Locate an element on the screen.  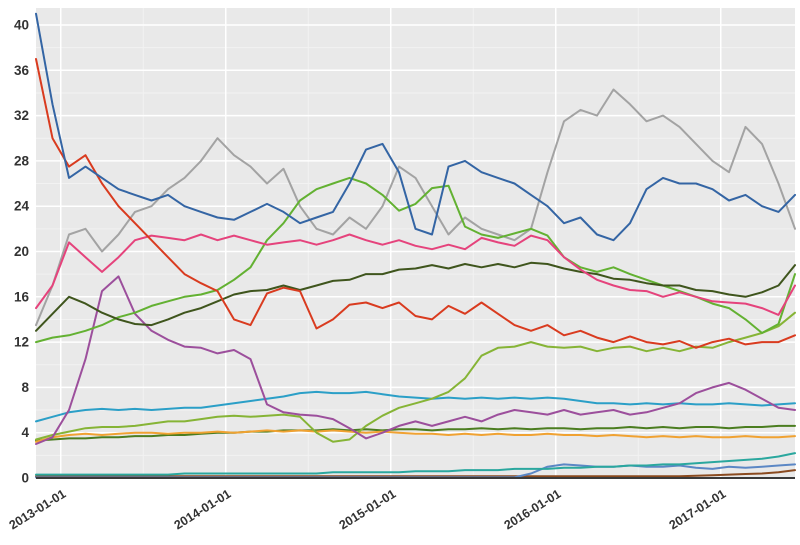
y-tick-label: 32 is located at coordinates (21, 115).